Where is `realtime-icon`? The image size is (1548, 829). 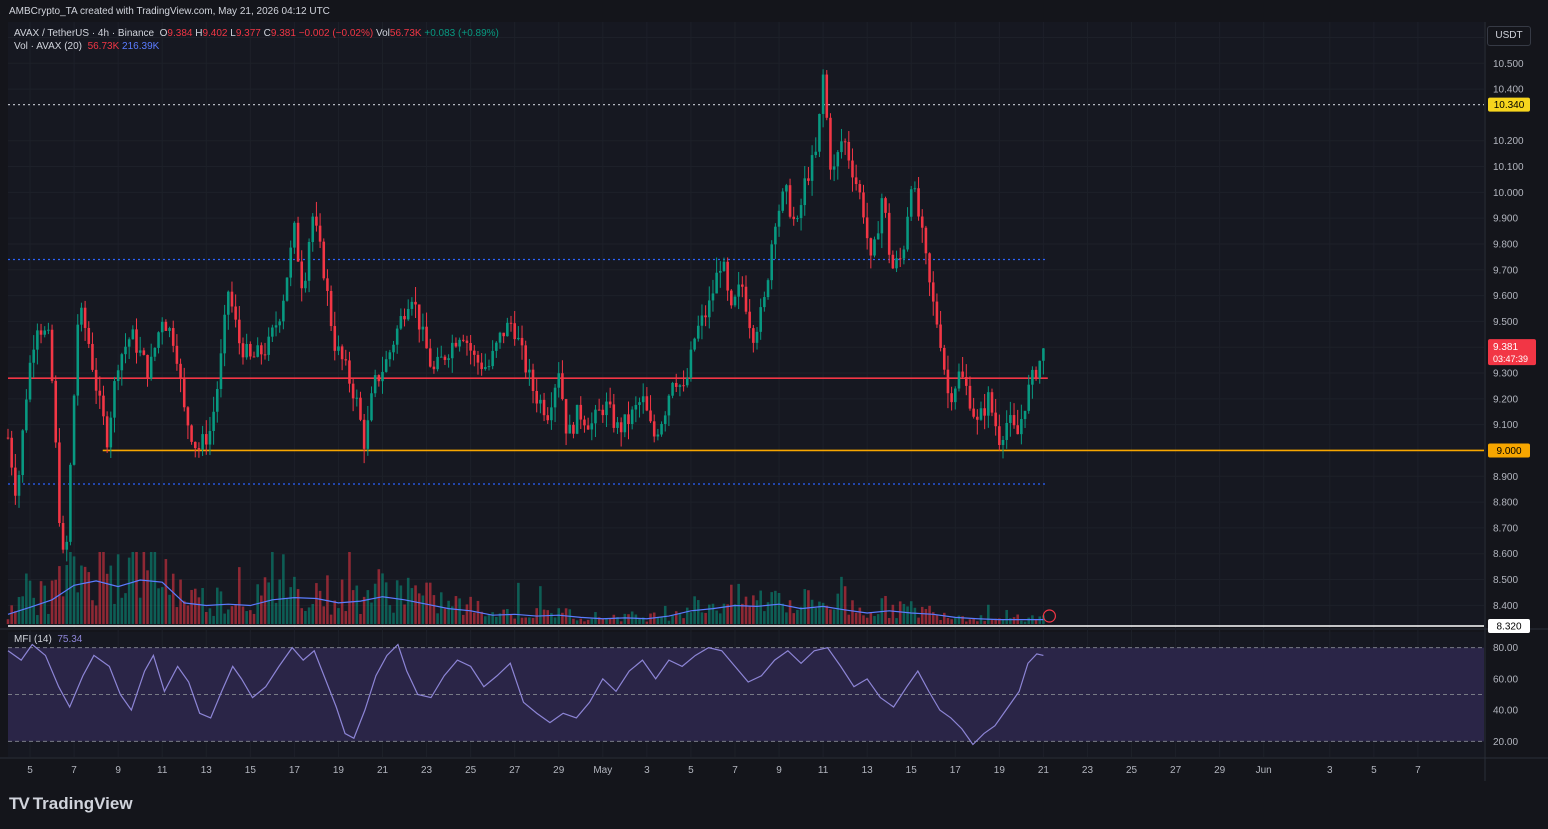 realtime-icon is located at coordinates (1049, 616).